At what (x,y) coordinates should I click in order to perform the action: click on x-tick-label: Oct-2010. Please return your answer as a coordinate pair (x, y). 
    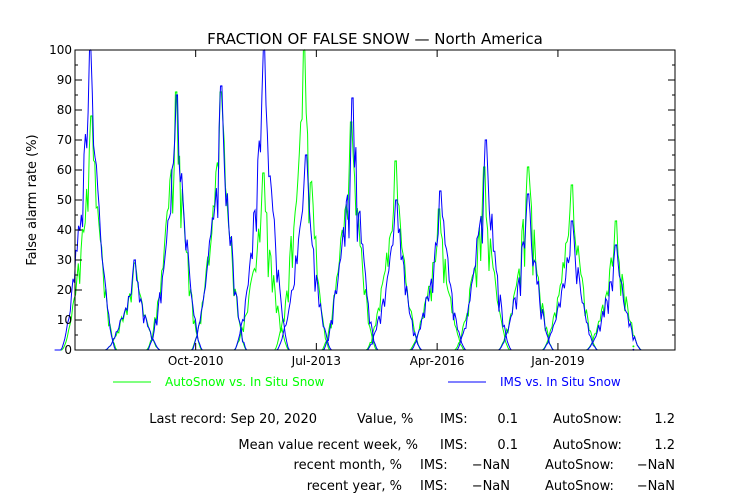
    Looking at the image, I should click on (196, 361).